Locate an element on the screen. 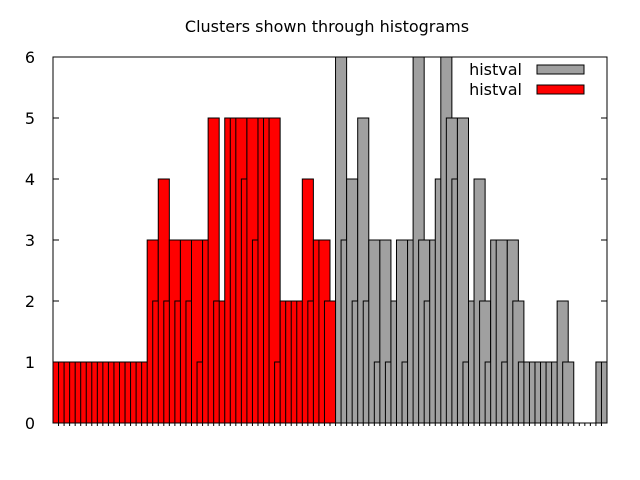  y-tick-label-5: 5 is located at coordinates (30, 118).